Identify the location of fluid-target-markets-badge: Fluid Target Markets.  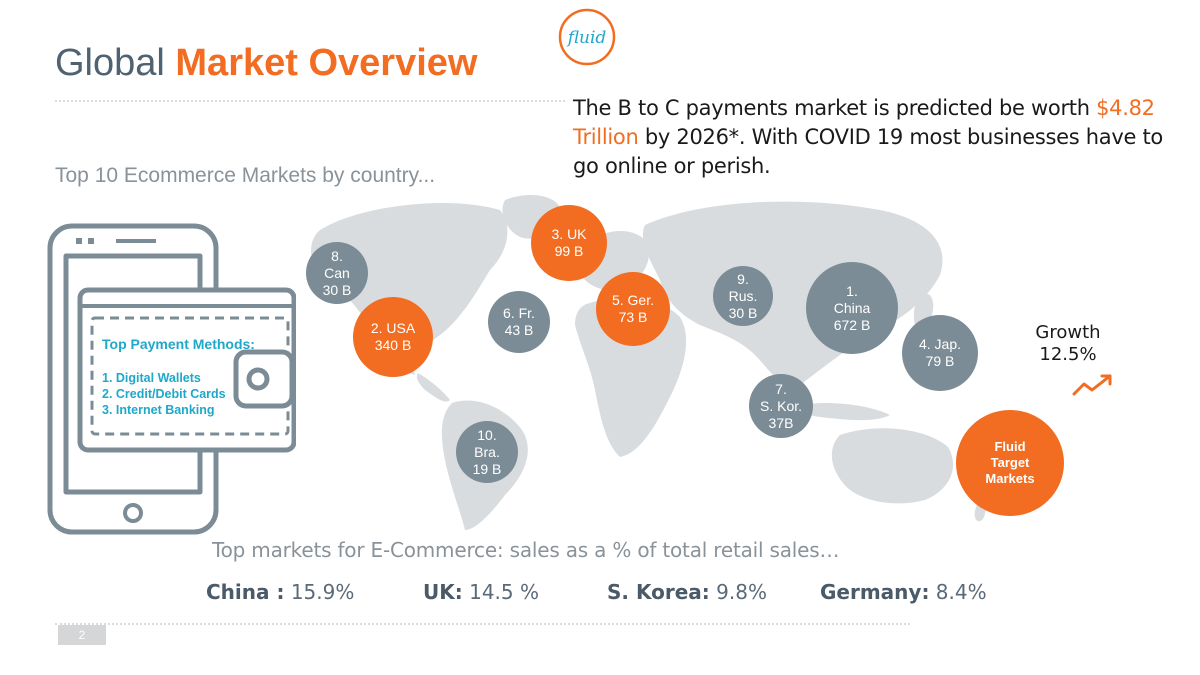
(1010, 463).